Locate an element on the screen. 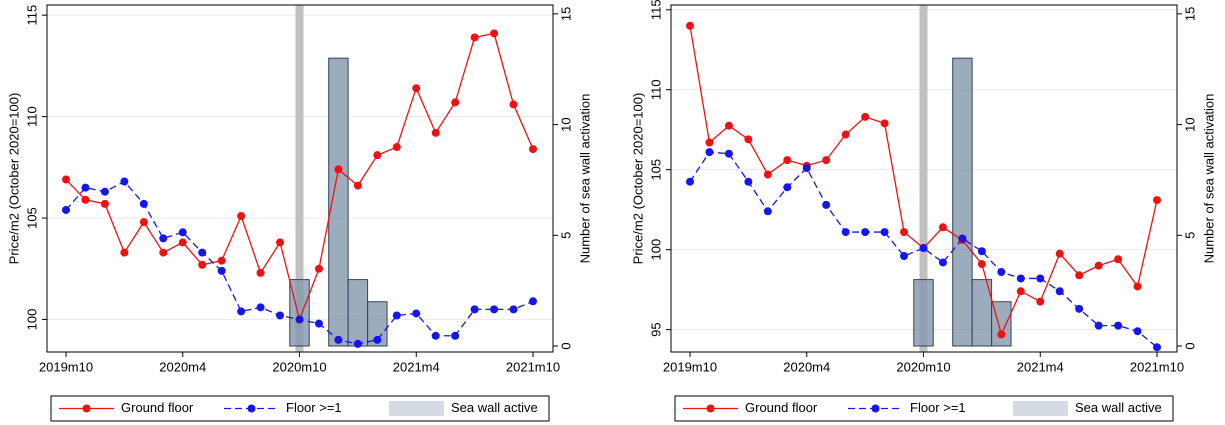 This screenshot has height=425, width=1225. legend-label: Floor >=1 is located at coordinates (938, 407).